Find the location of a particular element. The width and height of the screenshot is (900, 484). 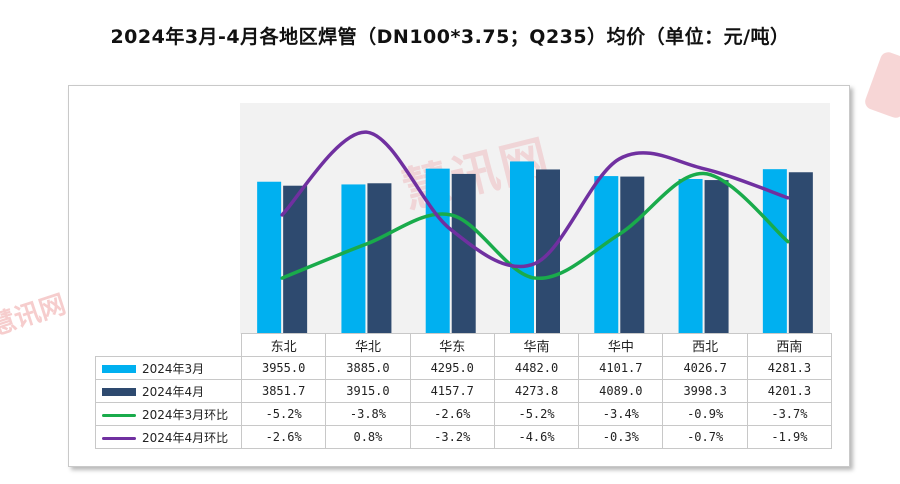

category-label: 华中 is located at coordinates (621, 345).